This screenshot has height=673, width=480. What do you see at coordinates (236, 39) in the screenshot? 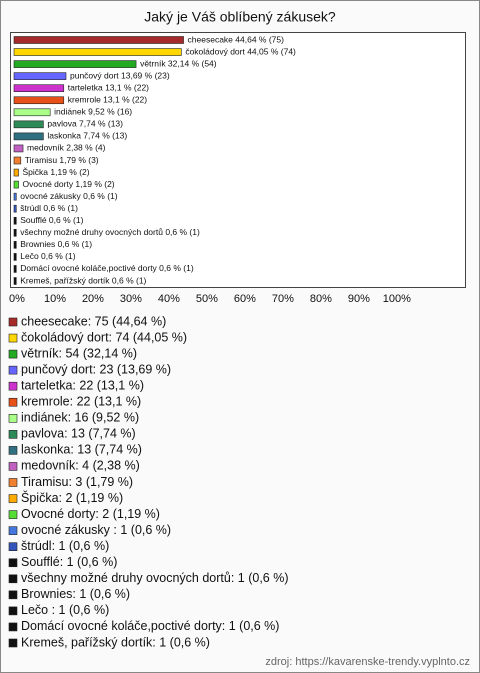
I see `value-label: cheesecake 44,64 % (75)` at bounding box center [236, 39].